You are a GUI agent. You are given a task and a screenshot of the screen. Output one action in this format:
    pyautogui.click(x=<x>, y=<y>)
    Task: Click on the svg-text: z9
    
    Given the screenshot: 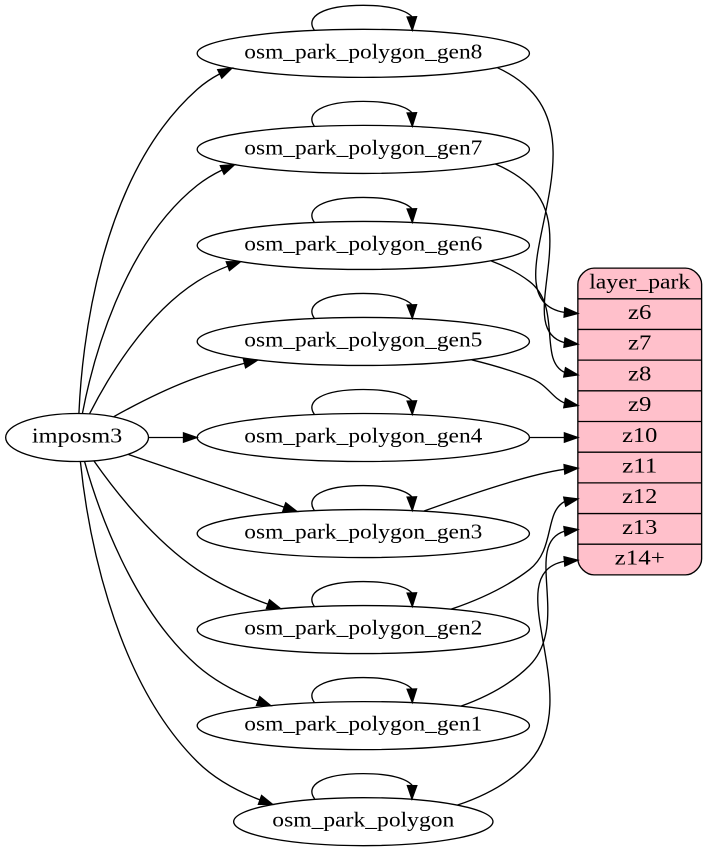 What is the action you would take?
    pyautogui.click(x=639, y=404)
    